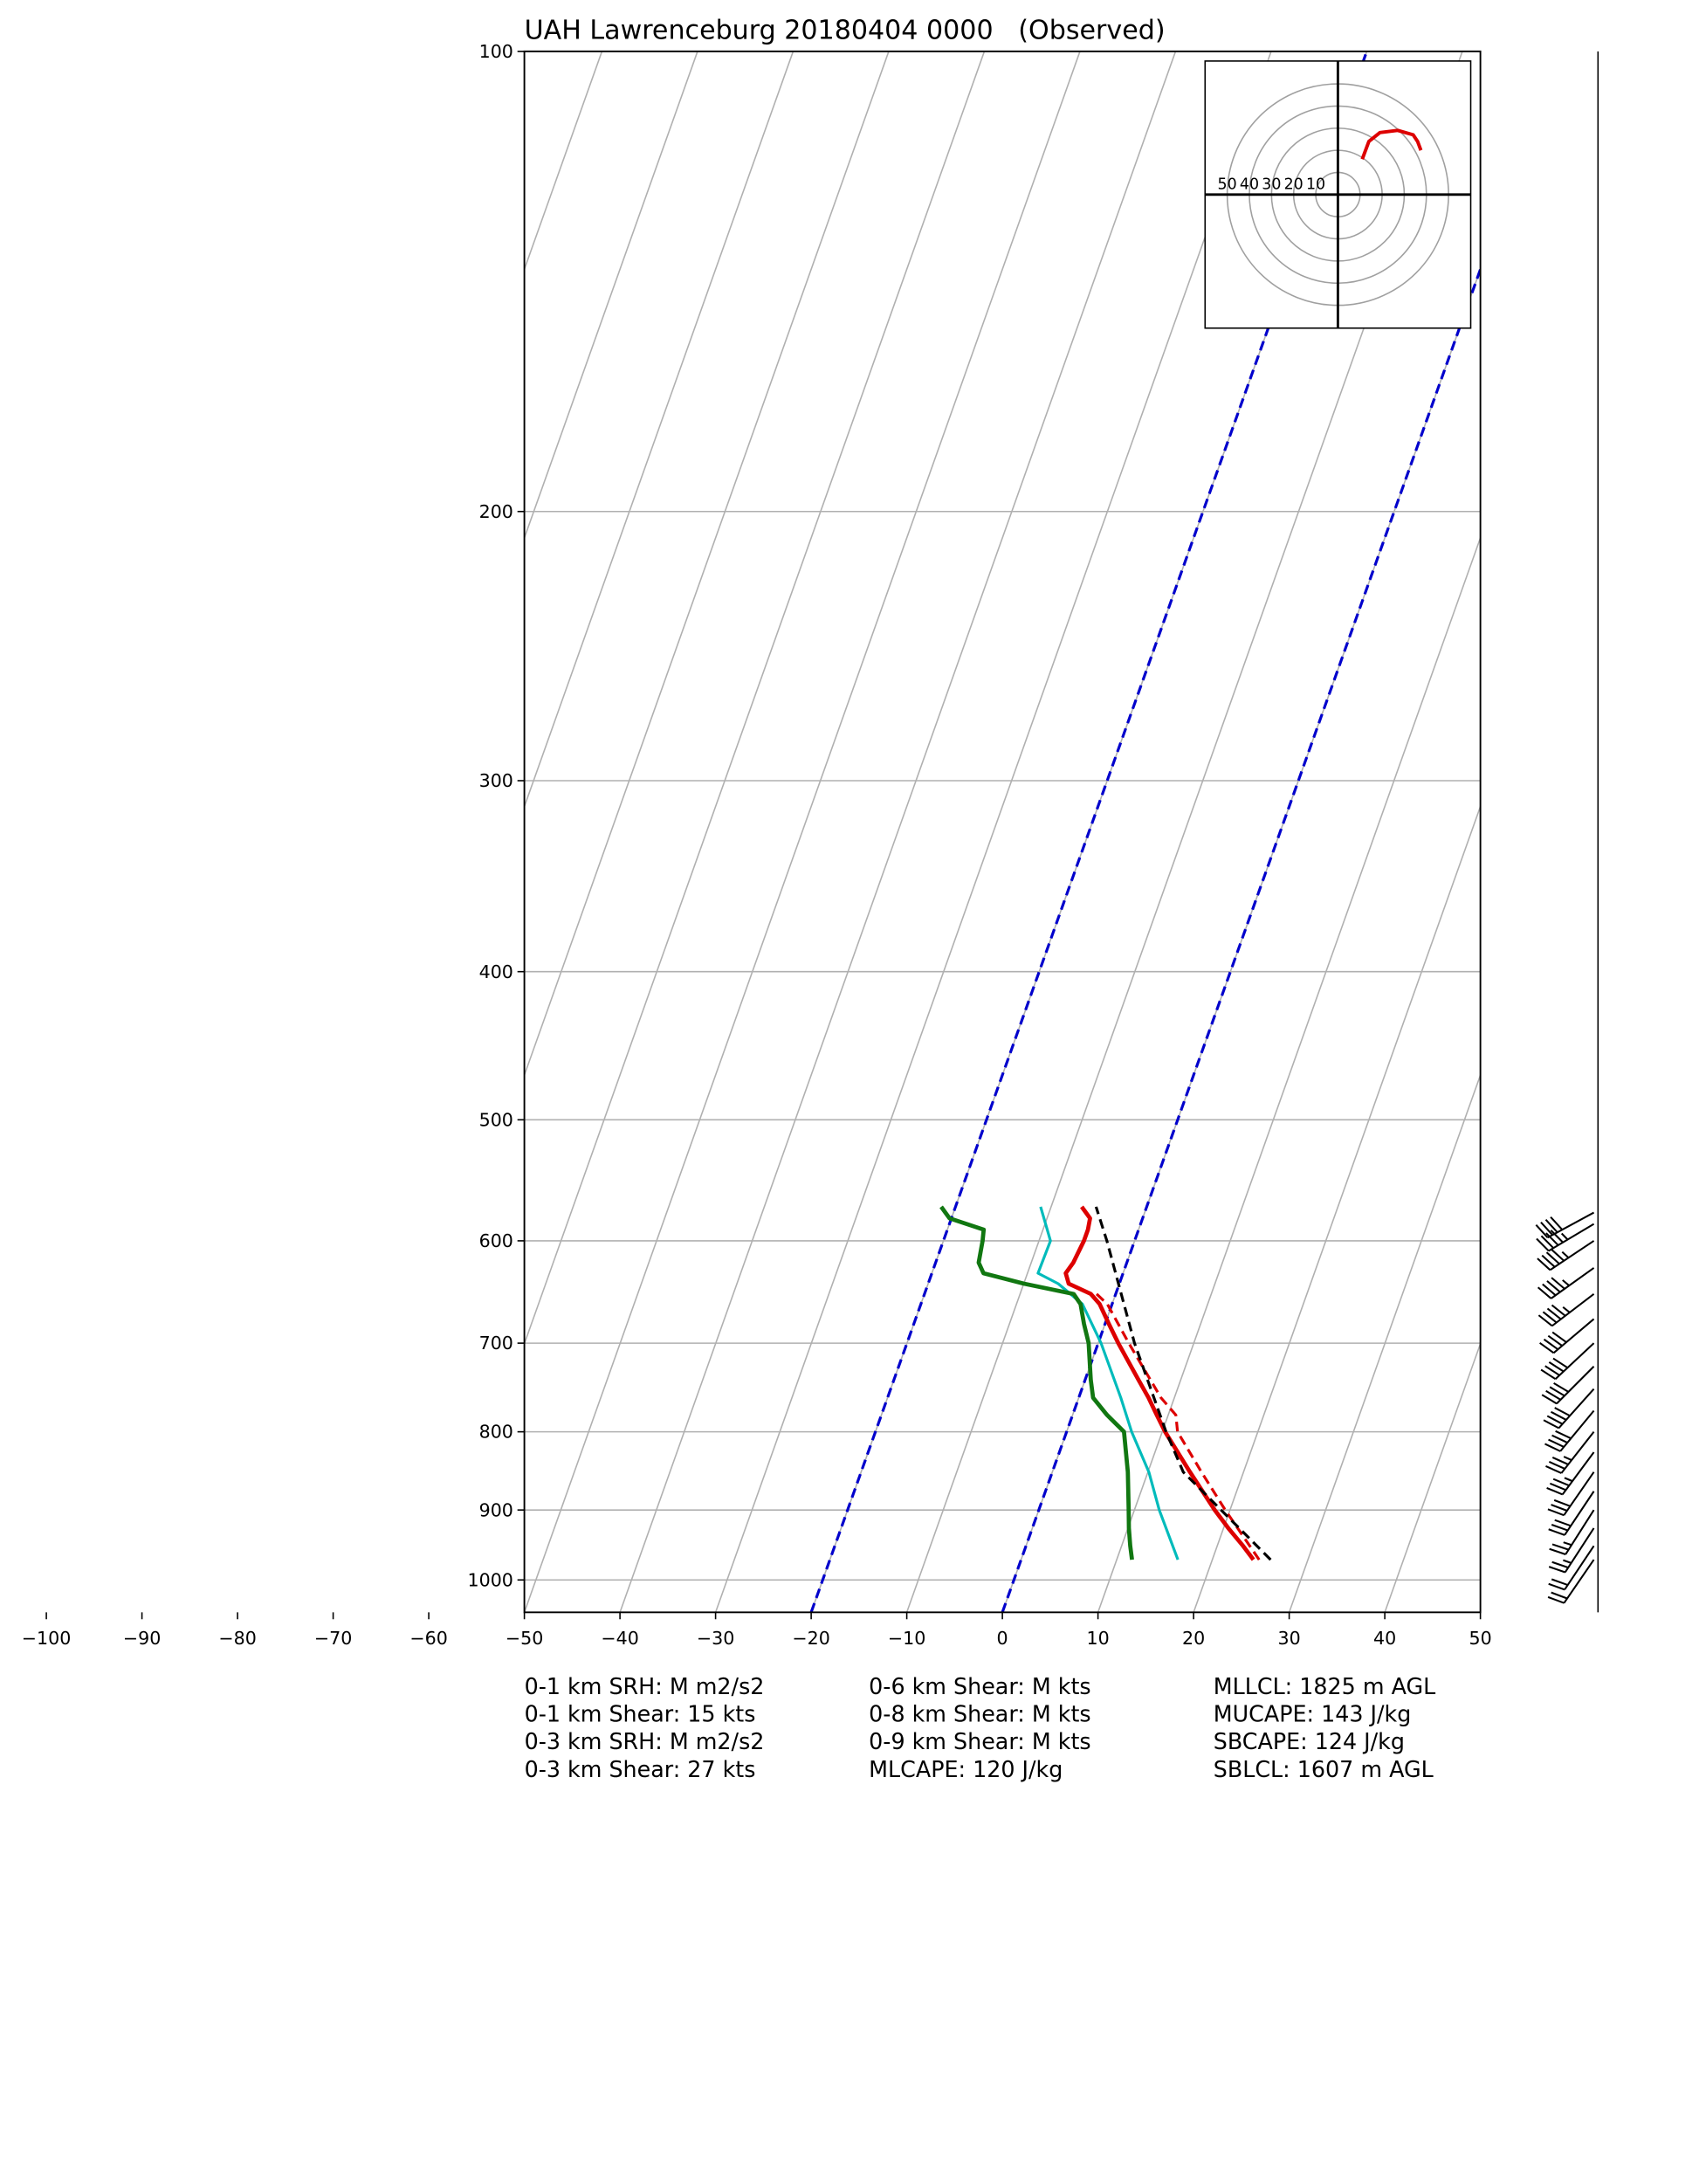 Image resolution: width=1699 pixels, height=2184 pixels. Describe the element at coordinates (333, 1638) in the screenshot. I see `x-tick-label: −70` at that location.